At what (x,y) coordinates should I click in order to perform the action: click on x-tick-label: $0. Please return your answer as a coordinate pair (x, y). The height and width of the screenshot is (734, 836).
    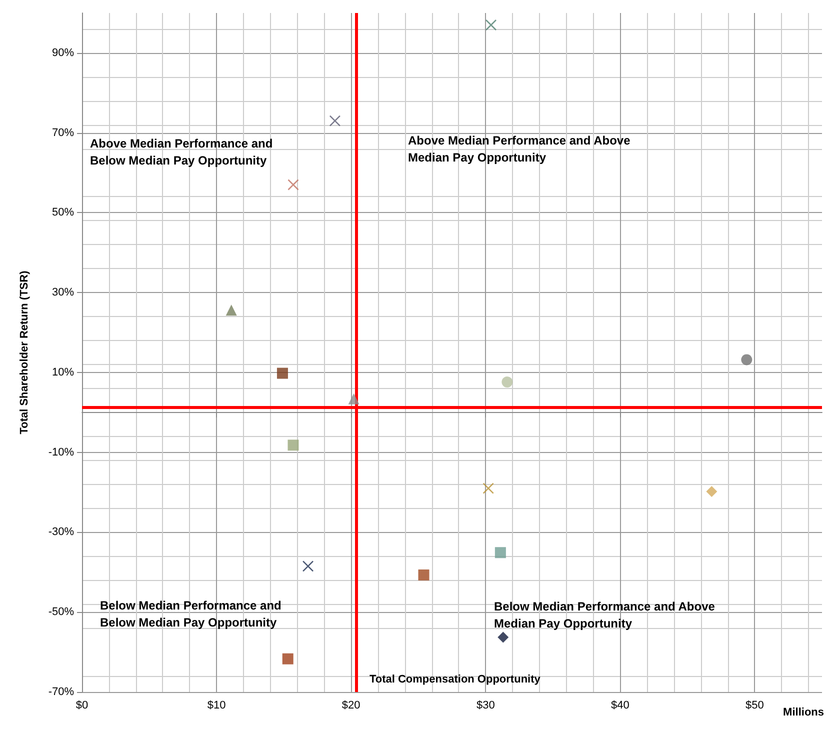
    Looking at the image, I should click on (82, 706).